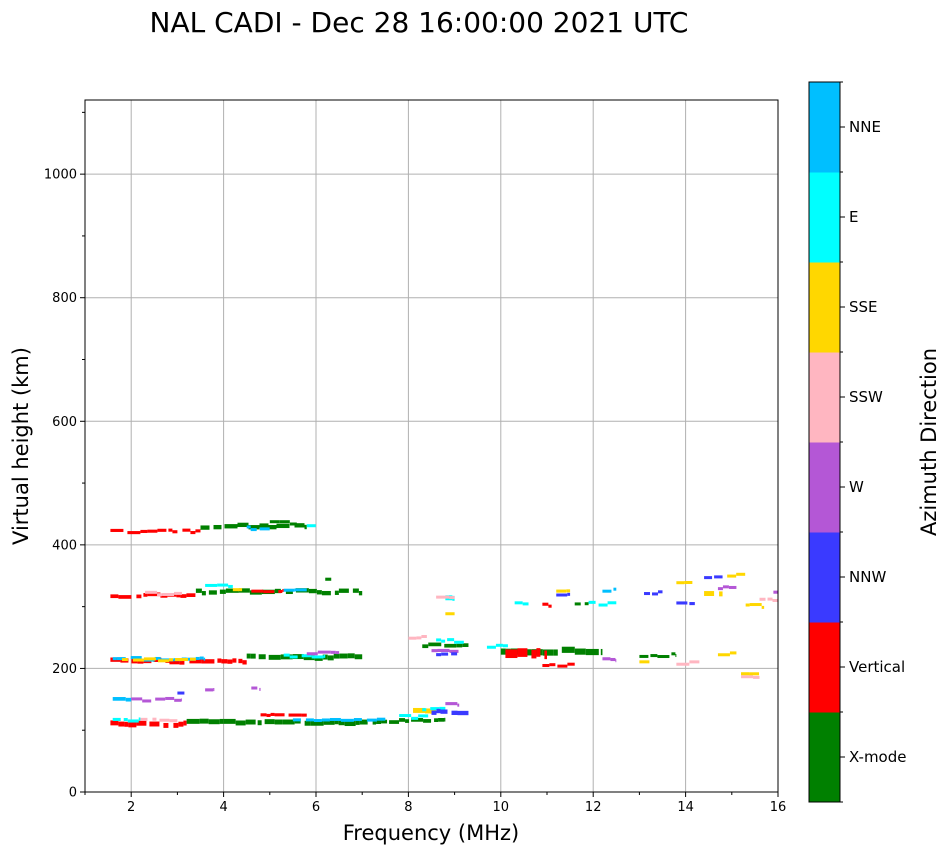 This screenshot has height=856, width=951. I want to click on x-tick-label-0: 2, so click(131, 807).